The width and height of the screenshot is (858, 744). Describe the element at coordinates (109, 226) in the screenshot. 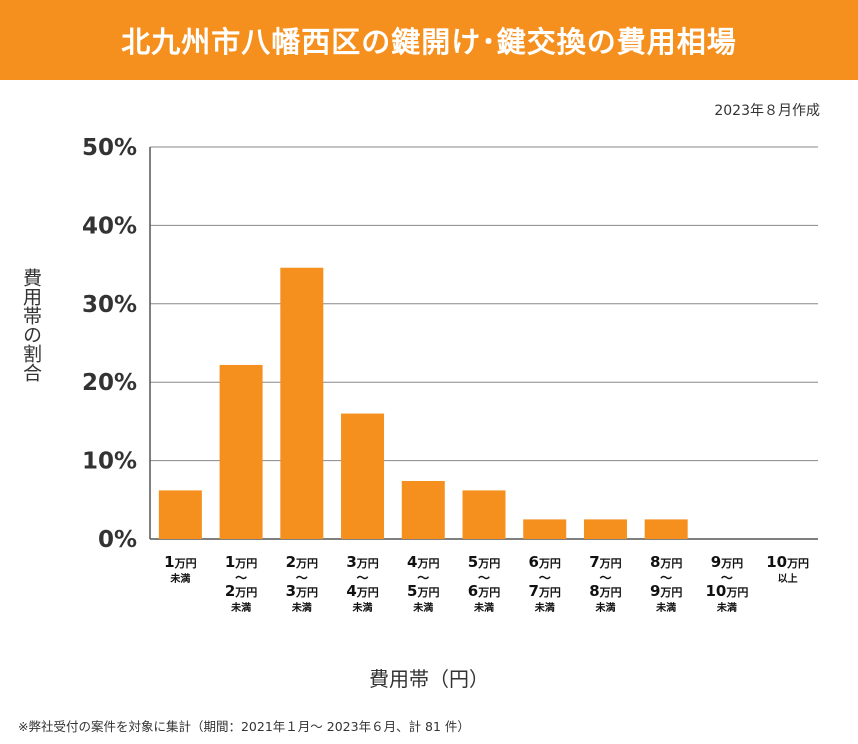

I see `y-tick-label: 40%` at that location.